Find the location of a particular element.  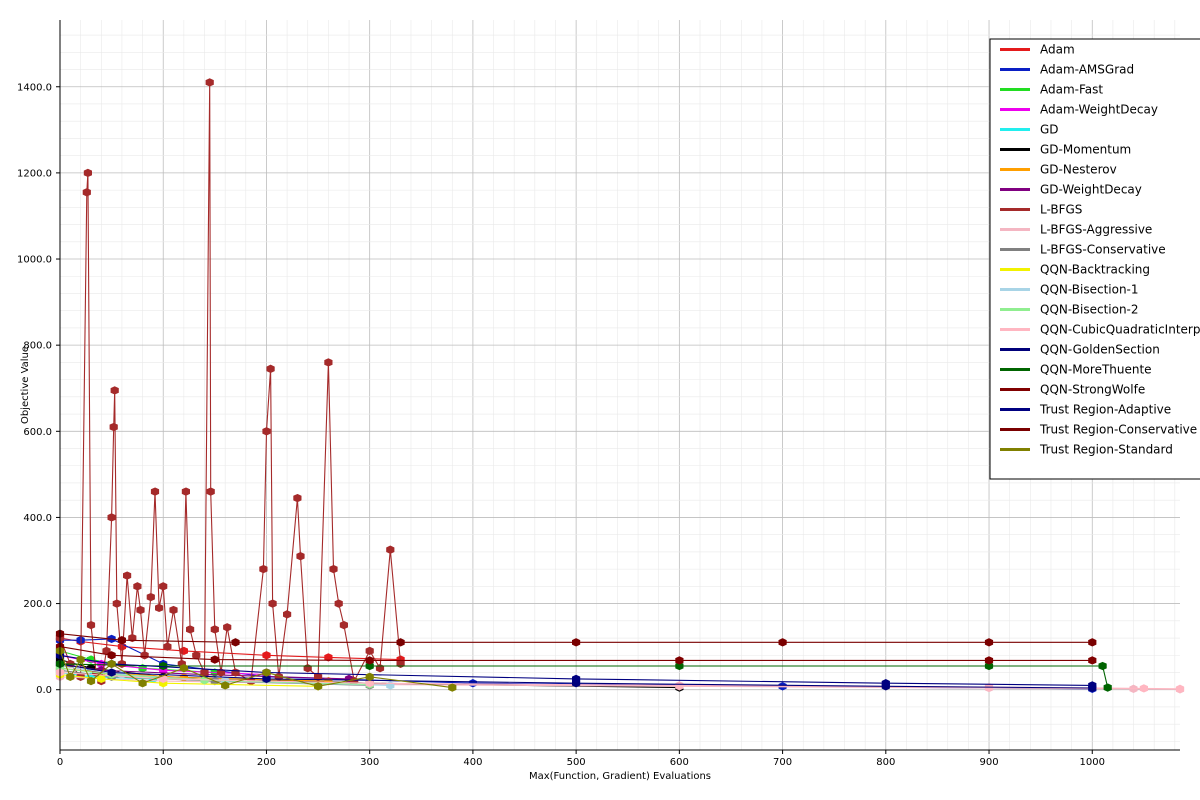

legend-entry: Trust Region-Adaptive is located at coordinates (1105, 410).